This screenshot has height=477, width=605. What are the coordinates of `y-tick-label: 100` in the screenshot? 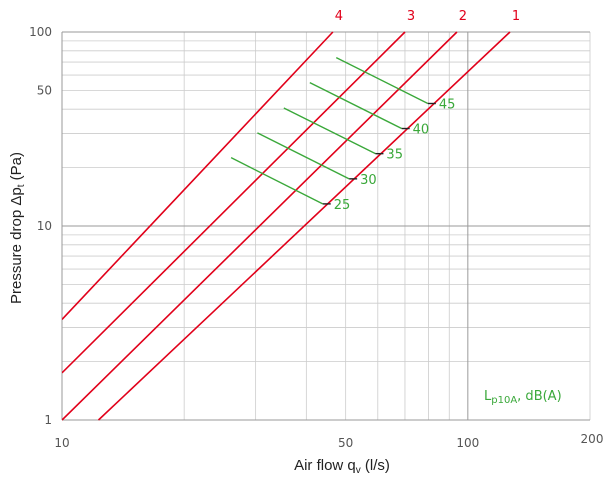 It's located at (40, 32).